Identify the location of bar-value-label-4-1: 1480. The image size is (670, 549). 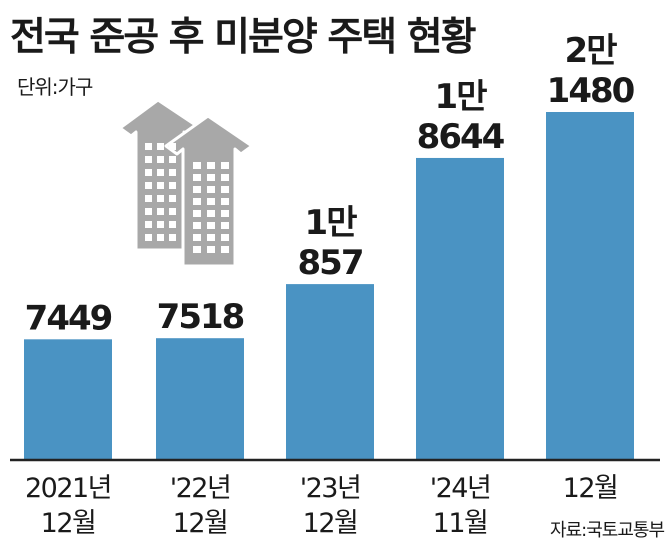
(591, 91).